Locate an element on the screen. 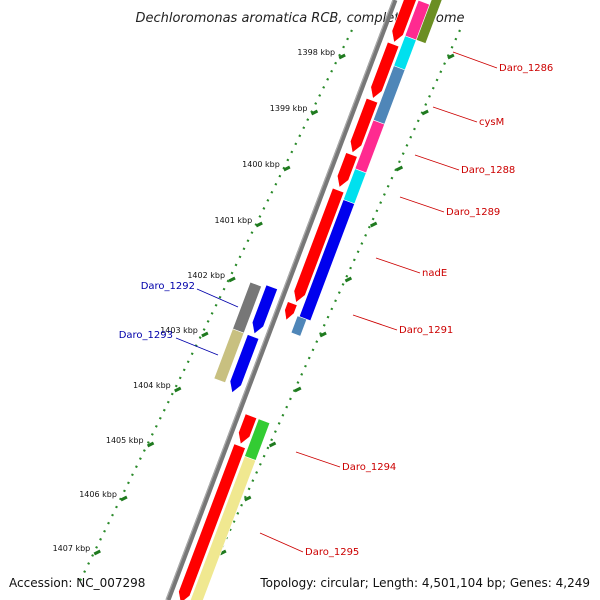 Image resolution: width=600 pixels, height=600 pixels. gene-label: Daro_1286 is located at coordinates (526, 68).